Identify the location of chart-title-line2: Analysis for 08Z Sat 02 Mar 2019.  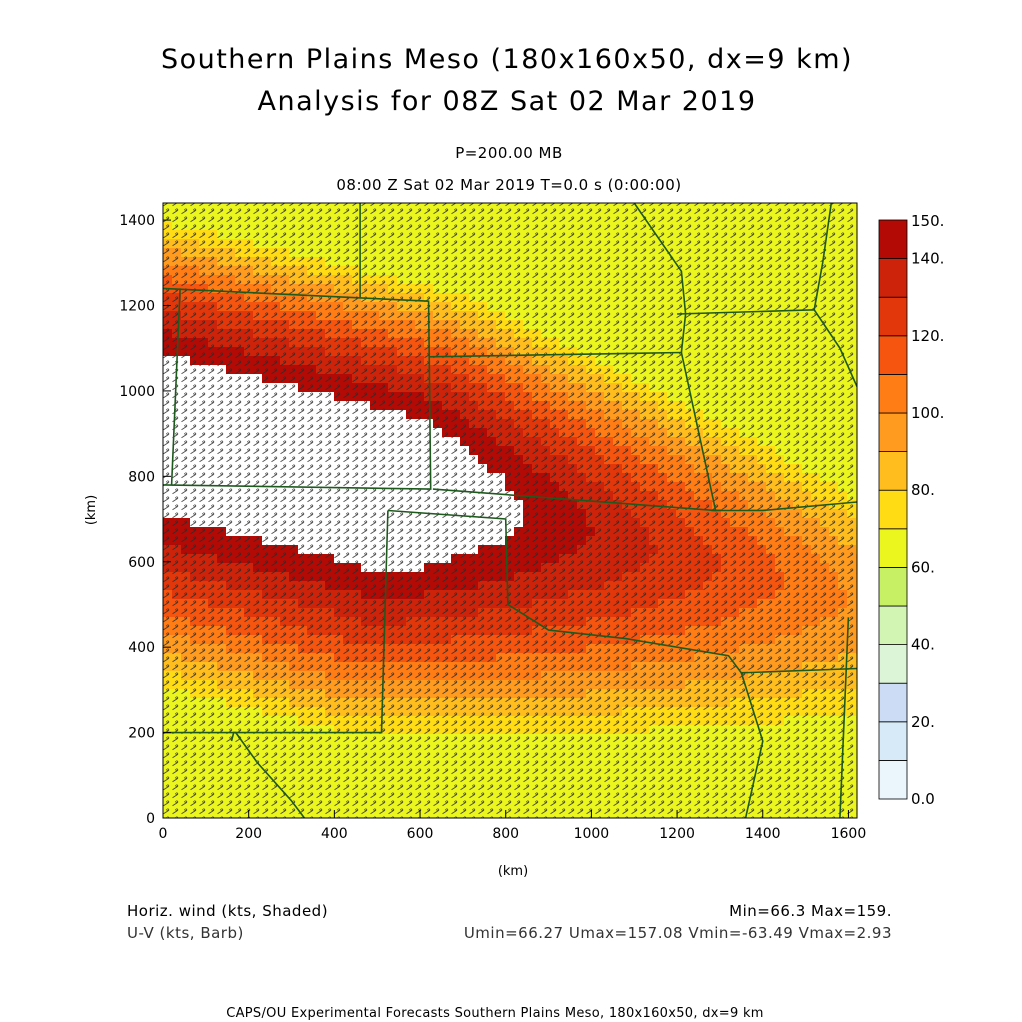
(507, 101).